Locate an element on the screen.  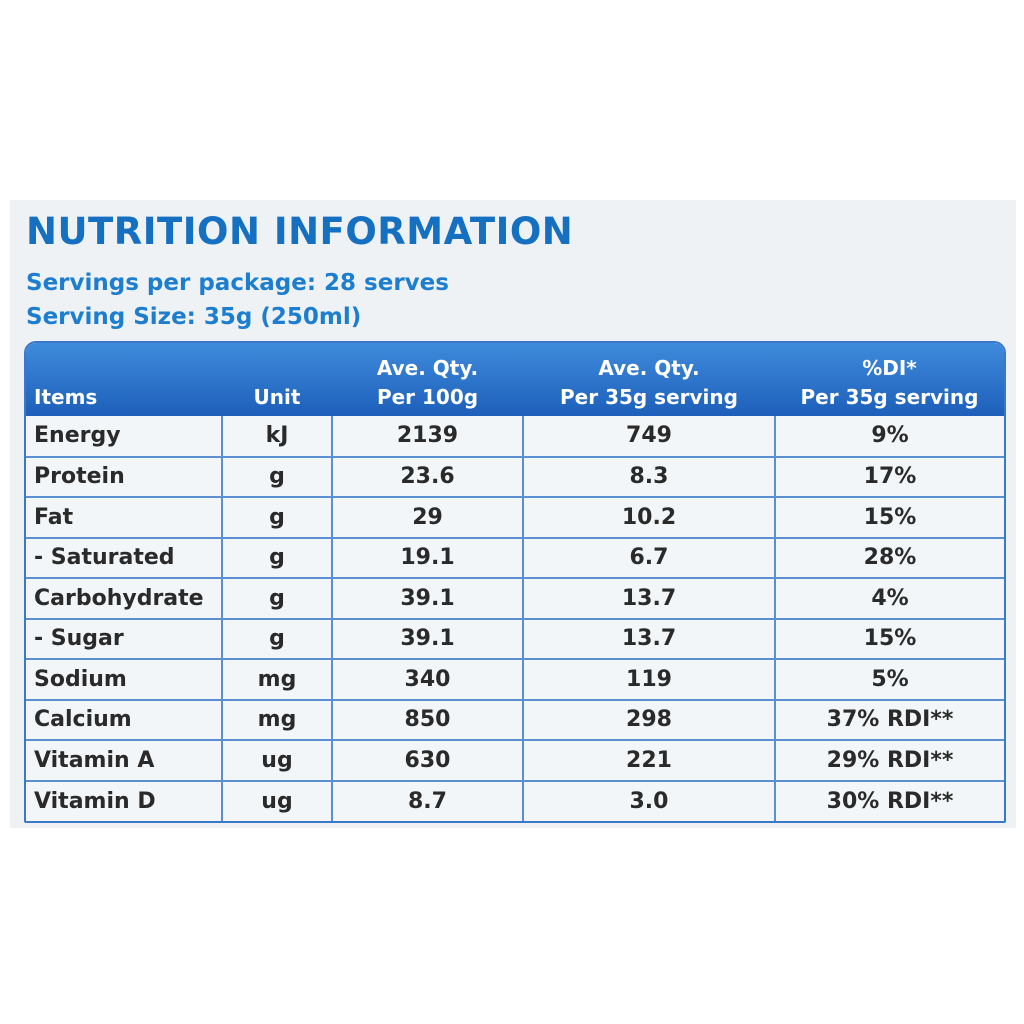
header-items: Items is located at coordinates (66, 397).